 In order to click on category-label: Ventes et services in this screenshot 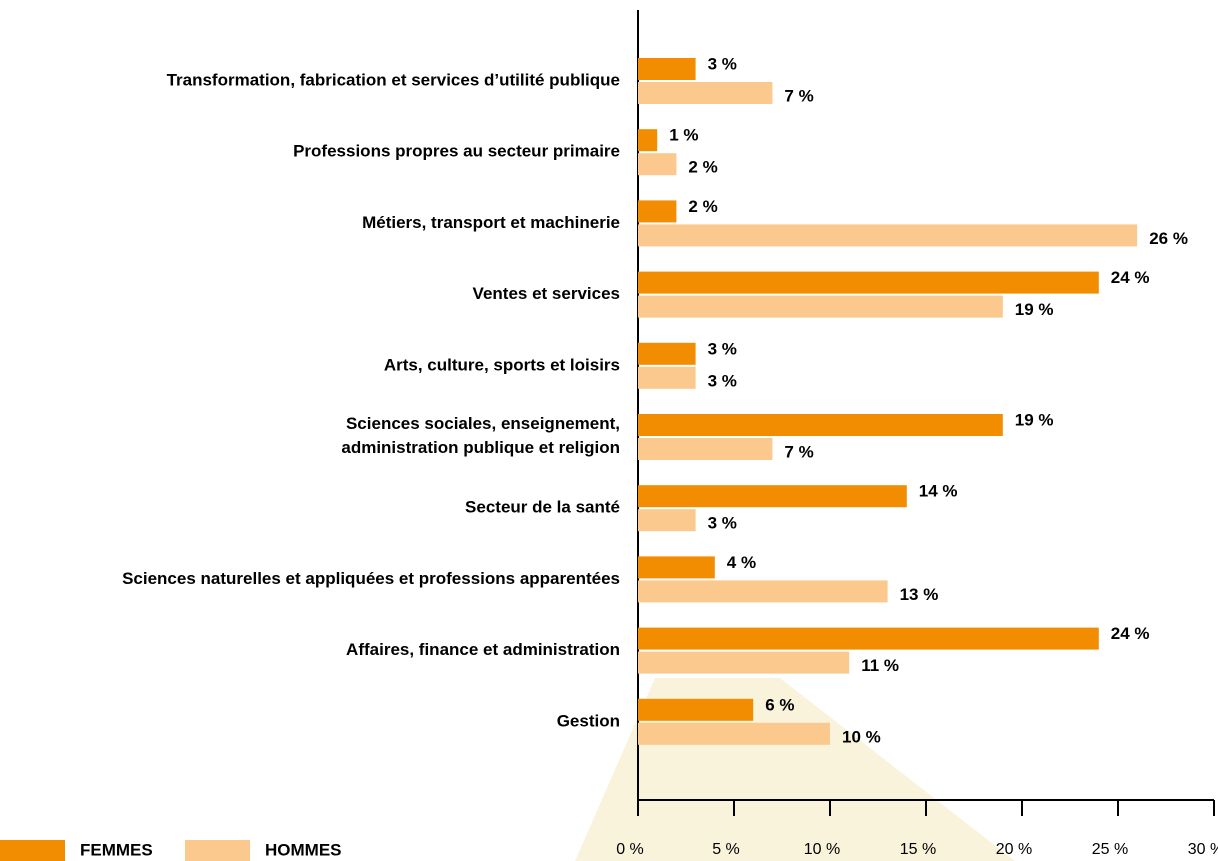, I will do `click(546, 293)`.